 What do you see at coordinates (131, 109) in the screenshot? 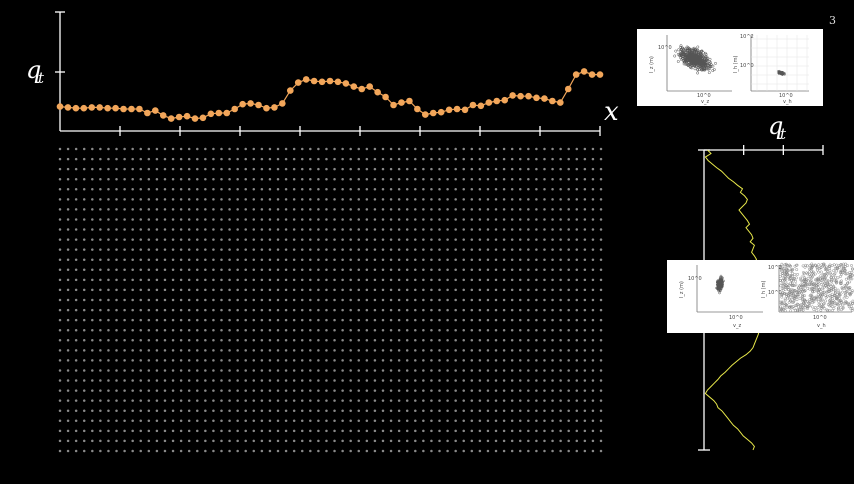
I see `top-series-point` at bounding box center [131, 109].